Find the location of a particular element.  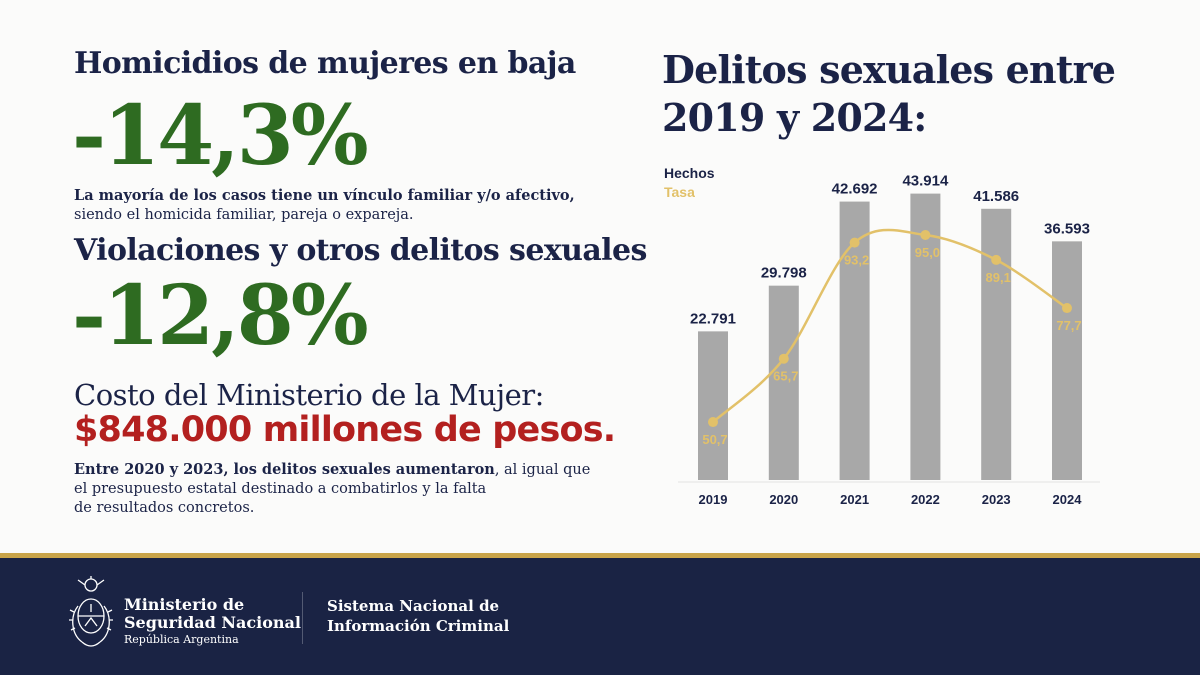

coat-of-arms-icon is located at coordinates (91, 617).